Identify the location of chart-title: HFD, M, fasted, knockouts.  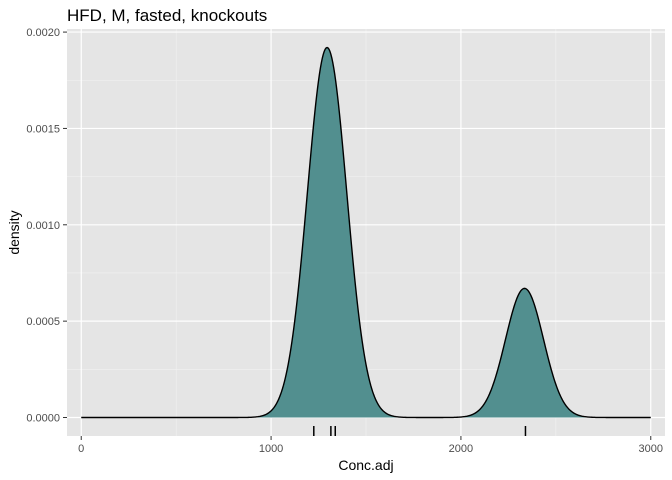
(167, 15).